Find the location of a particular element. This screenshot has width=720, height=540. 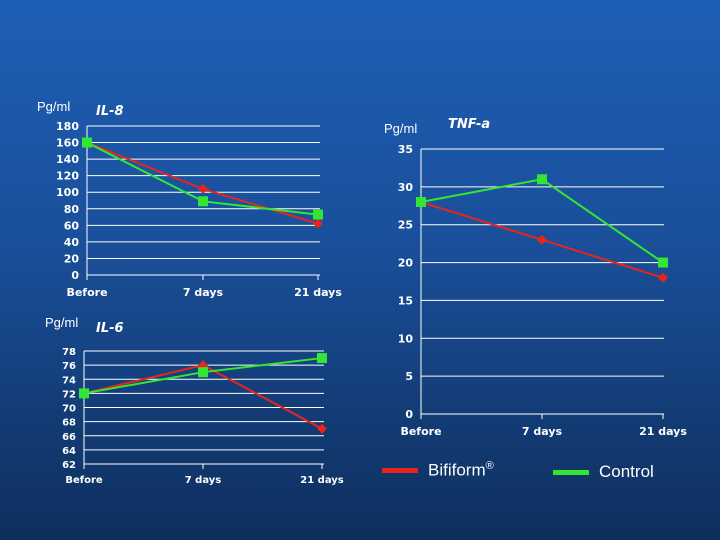

il6-y-tick-label: 78 is located at coordinates (69, 352).